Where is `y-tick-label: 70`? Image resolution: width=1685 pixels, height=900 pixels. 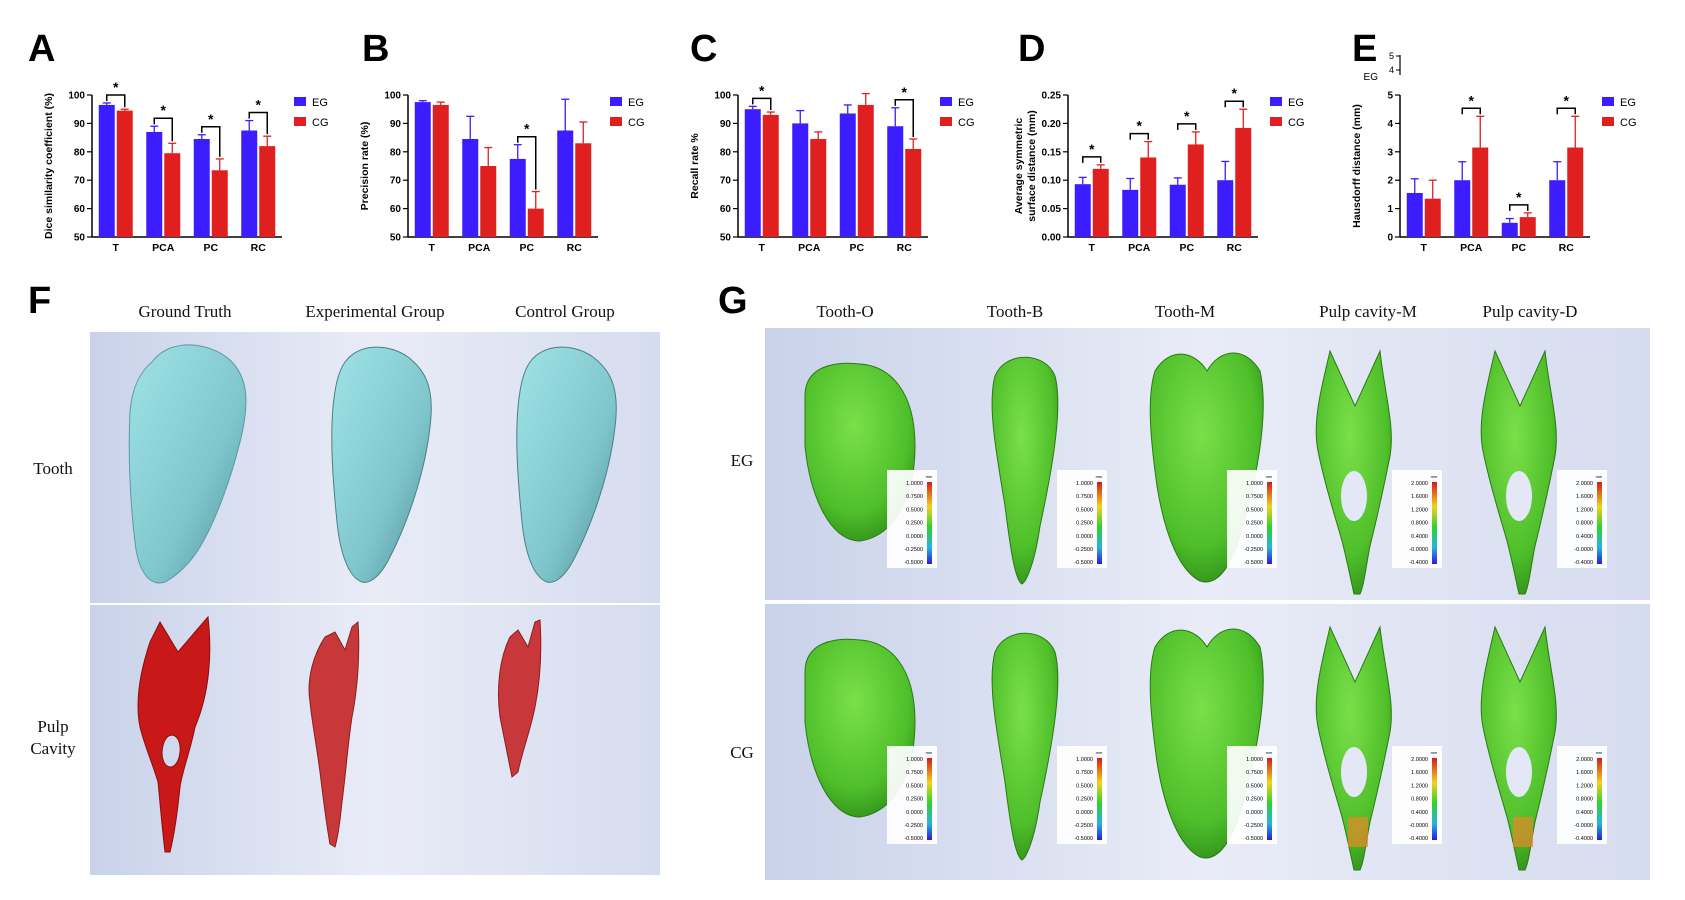 y-tick-label: 70 is located at coordinates (396, 181).